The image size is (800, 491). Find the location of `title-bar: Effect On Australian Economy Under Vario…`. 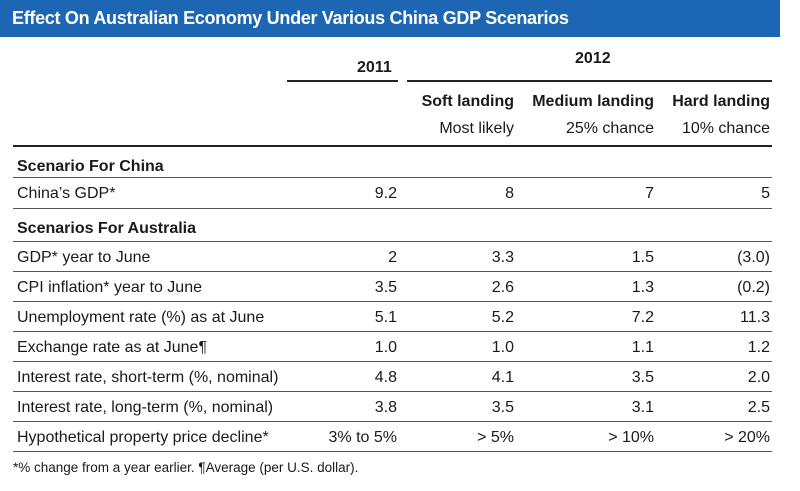

title-bar: Effect On Australian Economy Under Vario… is located at coordinates (390, 18).